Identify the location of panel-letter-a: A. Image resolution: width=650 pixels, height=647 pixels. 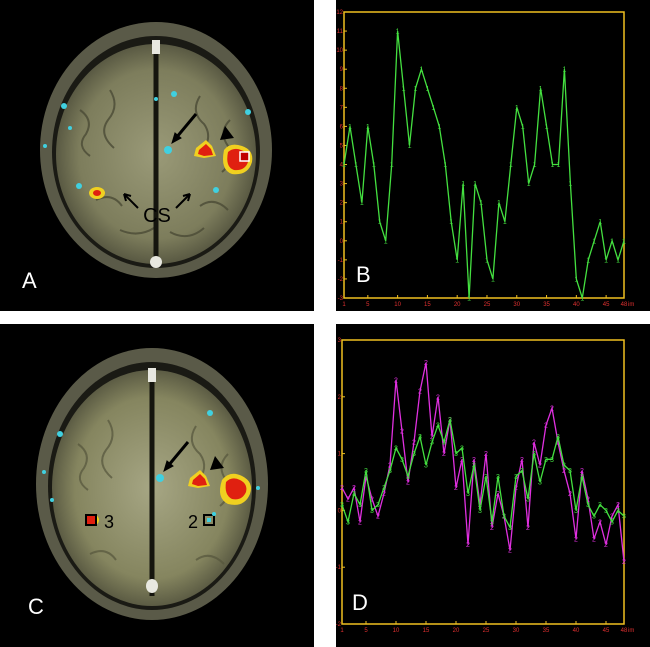
(29, 280).